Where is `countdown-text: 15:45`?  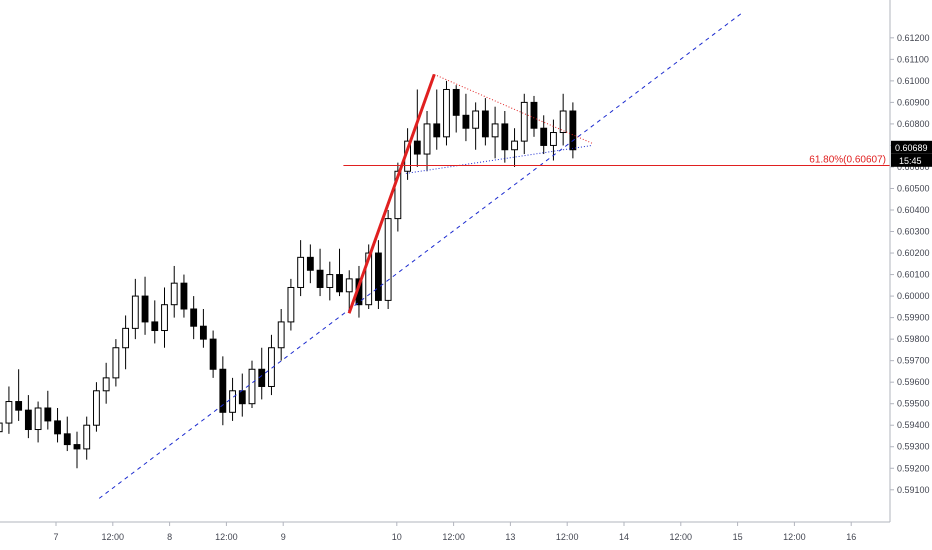
countdown-text: 15:45 is located at coordinates (910, 161).